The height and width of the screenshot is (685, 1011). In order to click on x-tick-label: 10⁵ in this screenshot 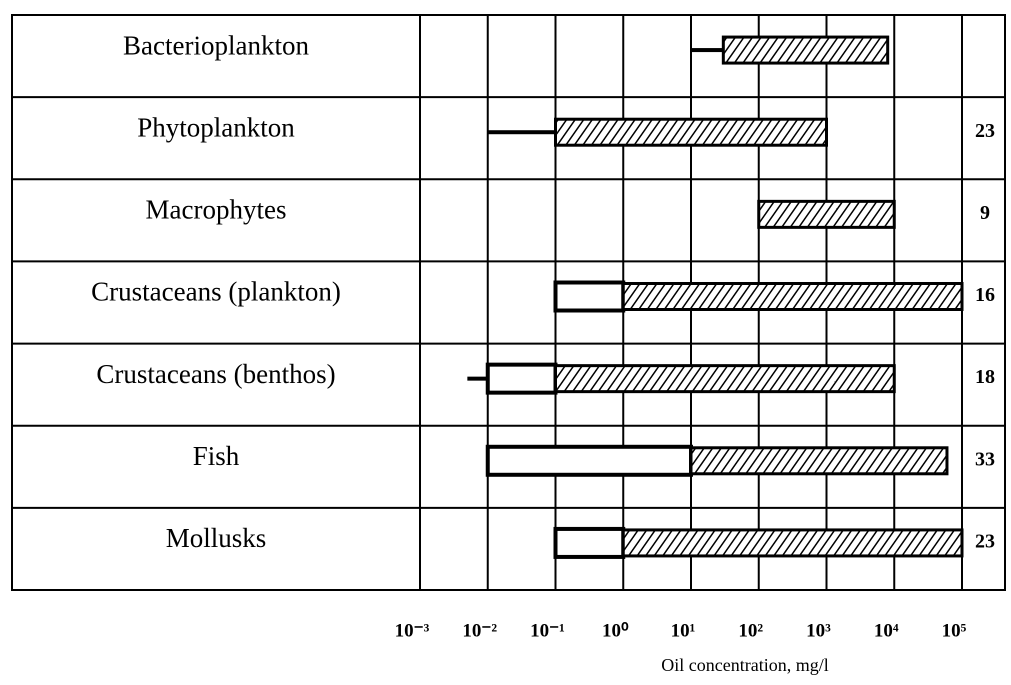, I will do `click(954, 630)`.